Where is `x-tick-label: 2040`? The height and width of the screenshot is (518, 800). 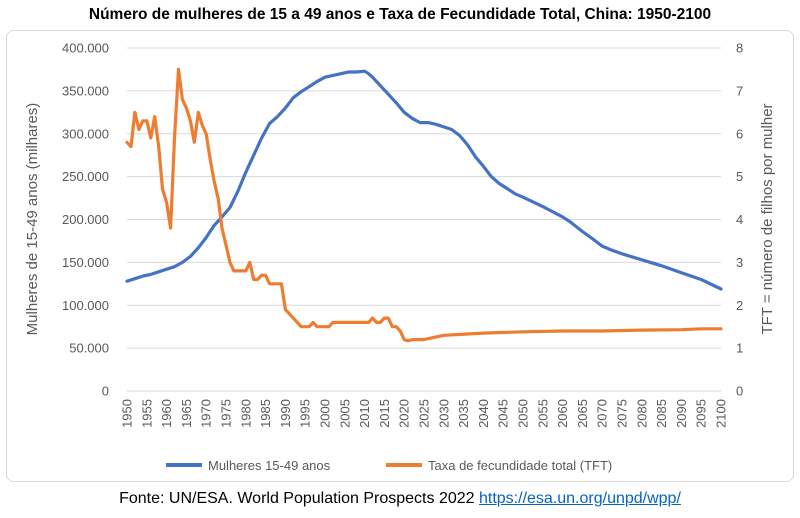
x-tick-label: 2040 is located at coordinates (483, 413).